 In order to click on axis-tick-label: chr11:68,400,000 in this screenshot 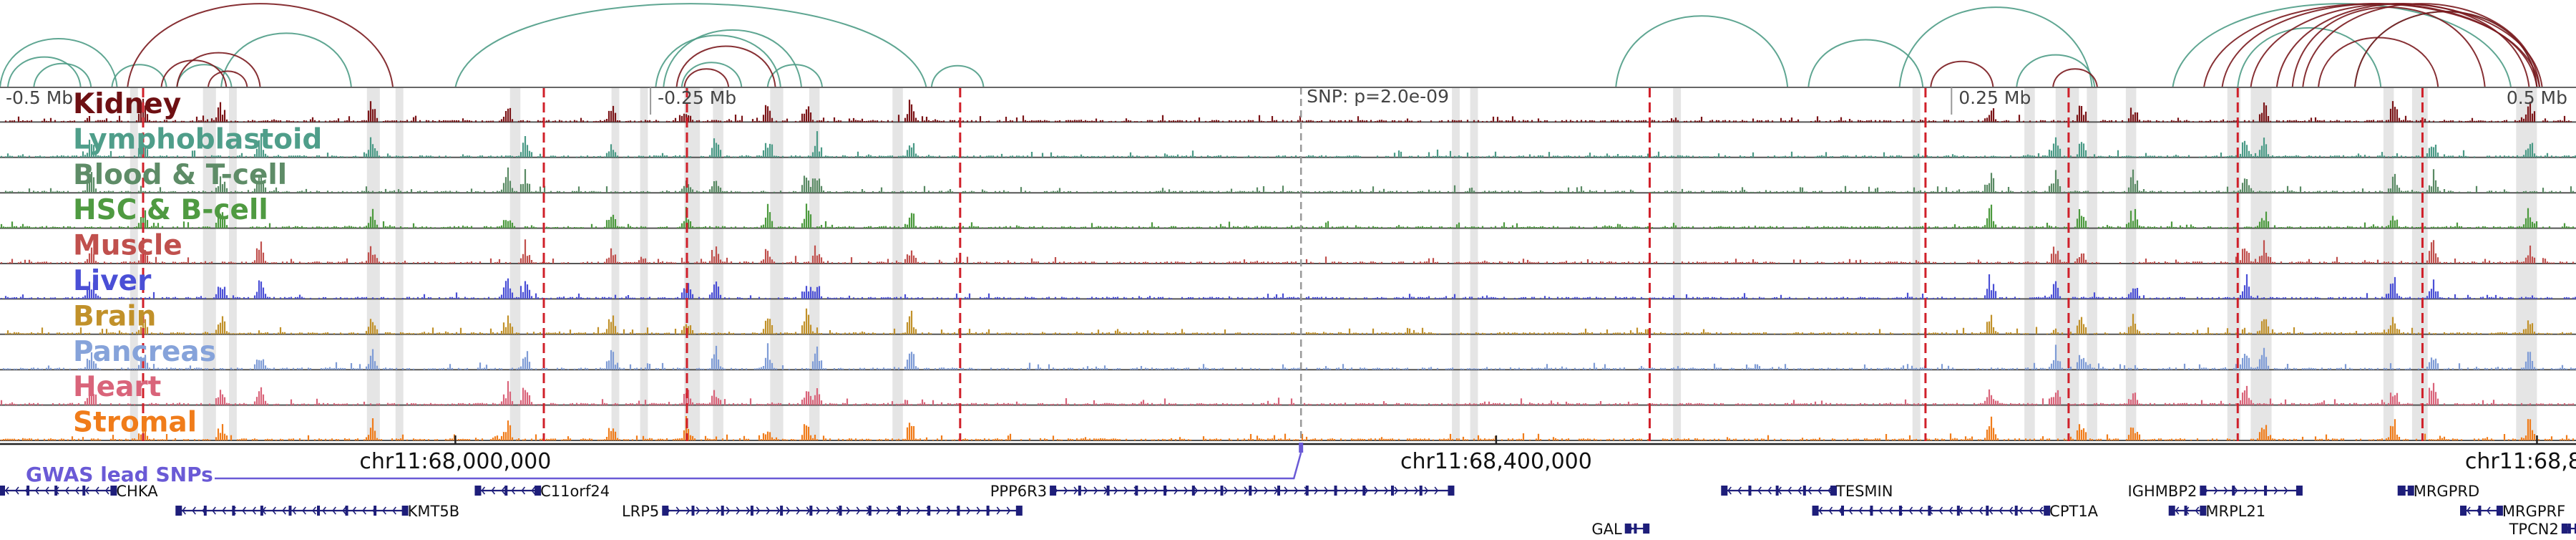, I will do `click(1496, 461)`.